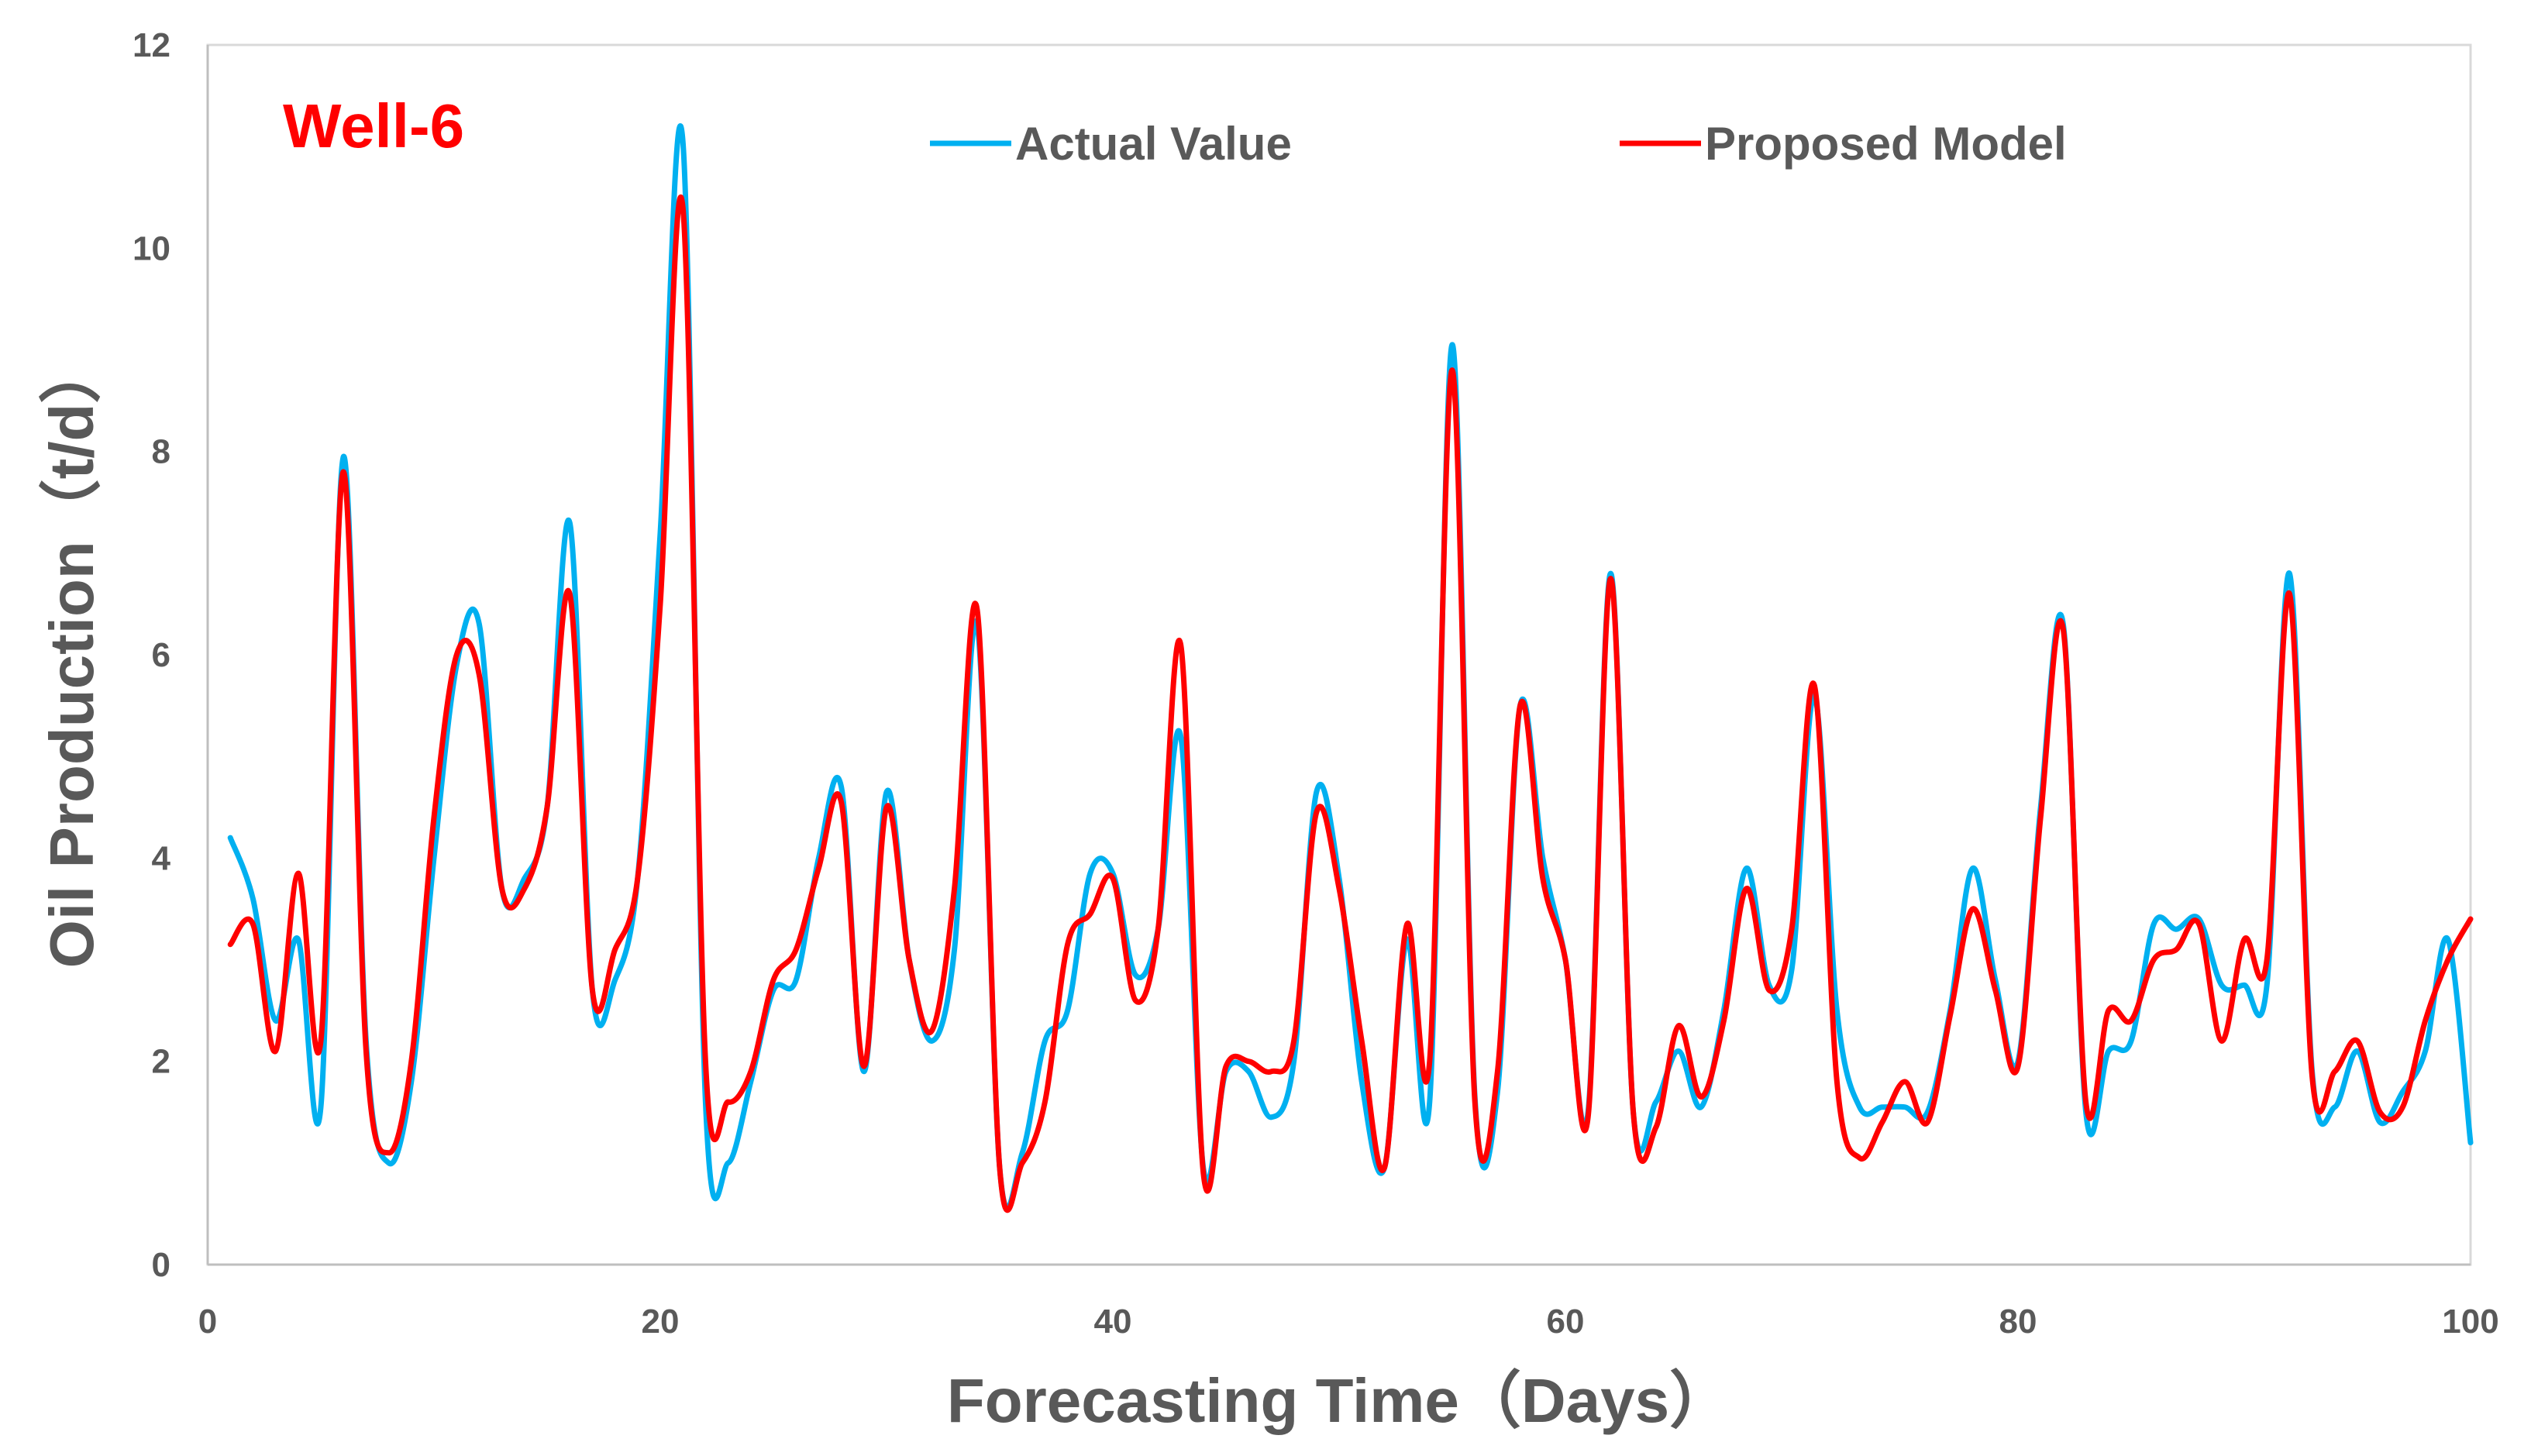 Image resolution: width=2531 pixels, height=1456 pixels. I want to click on y-axis-title: Oil Production（t/d）, so click(71, 655).